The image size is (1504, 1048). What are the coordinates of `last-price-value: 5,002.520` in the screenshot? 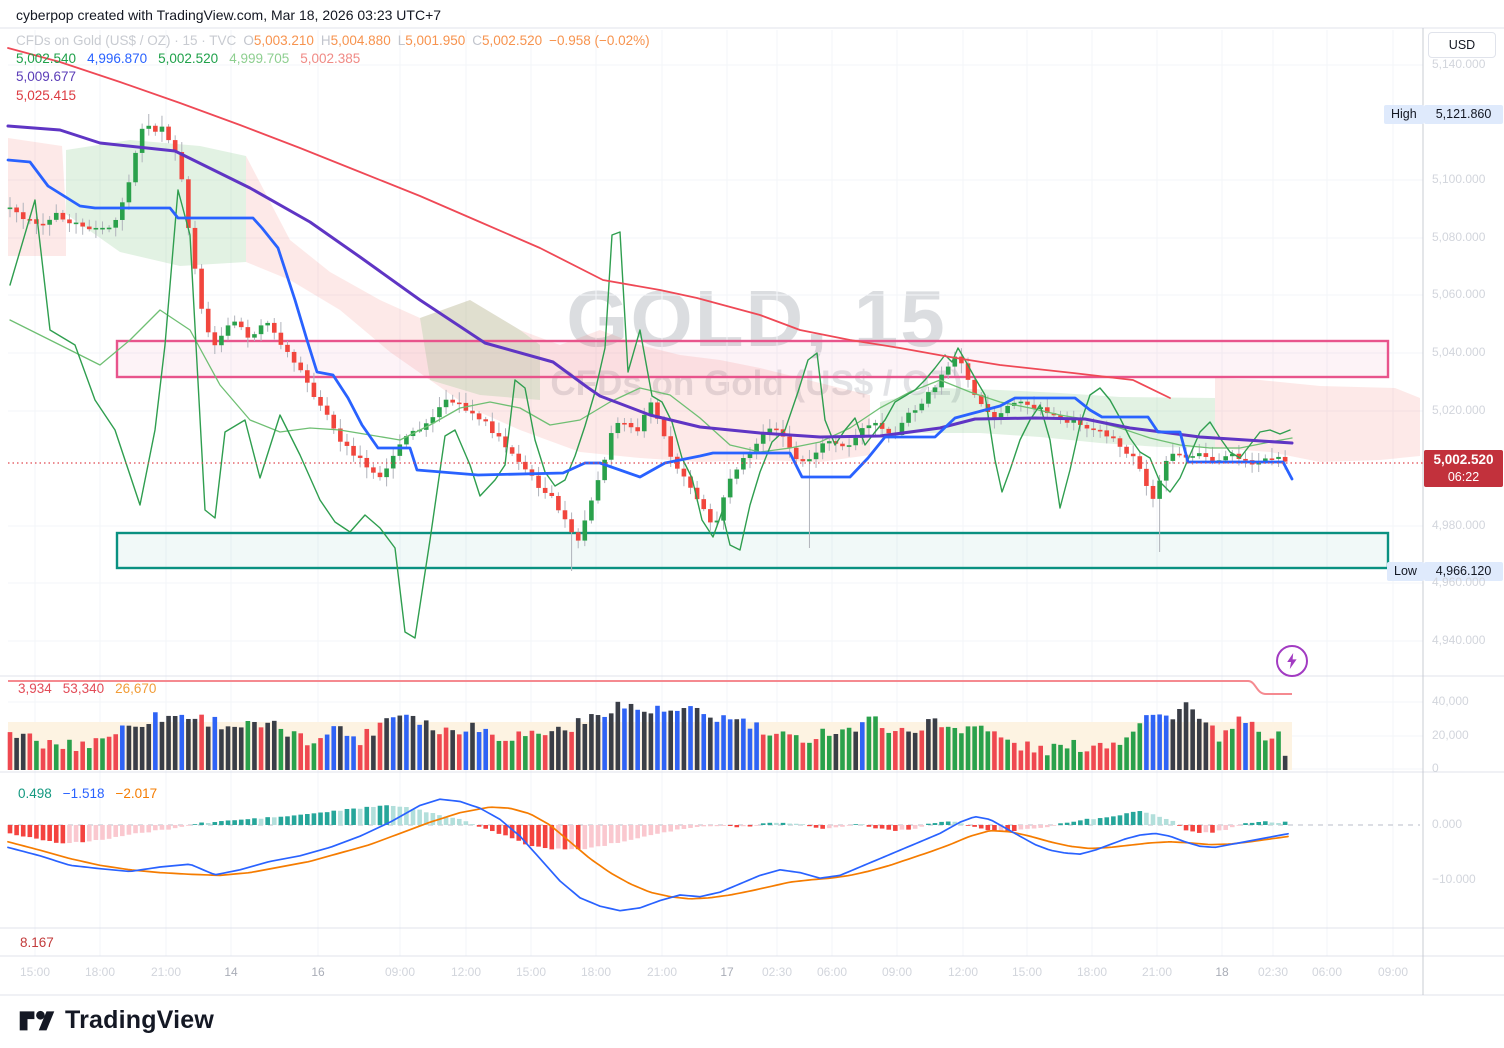 It's located at (1463, 459).